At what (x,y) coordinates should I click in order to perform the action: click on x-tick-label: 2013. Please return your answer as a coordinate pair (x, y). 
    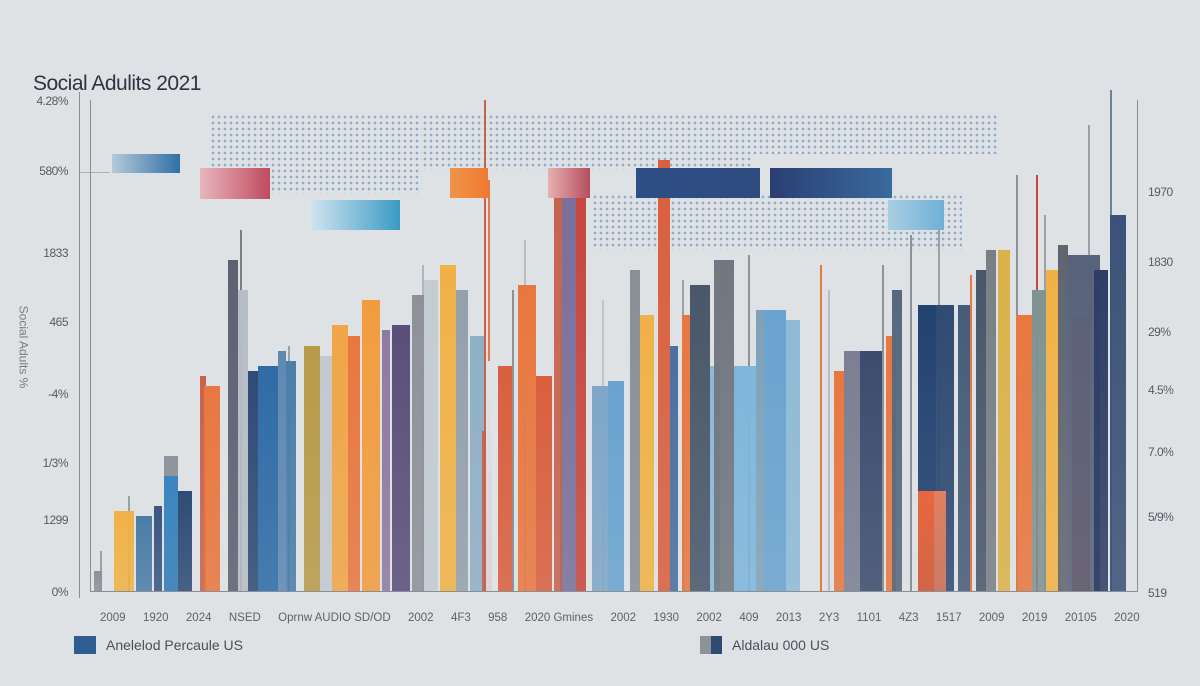
    Looking at the image, I should click on (788, 618).